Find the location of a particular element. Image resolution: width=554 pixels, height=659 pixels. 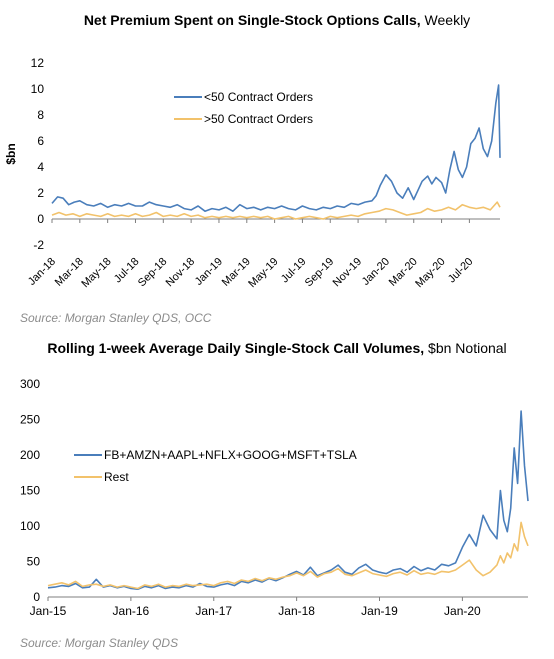

chart2-xtick-label: Jan-18 is located at coordinates (296, 611).